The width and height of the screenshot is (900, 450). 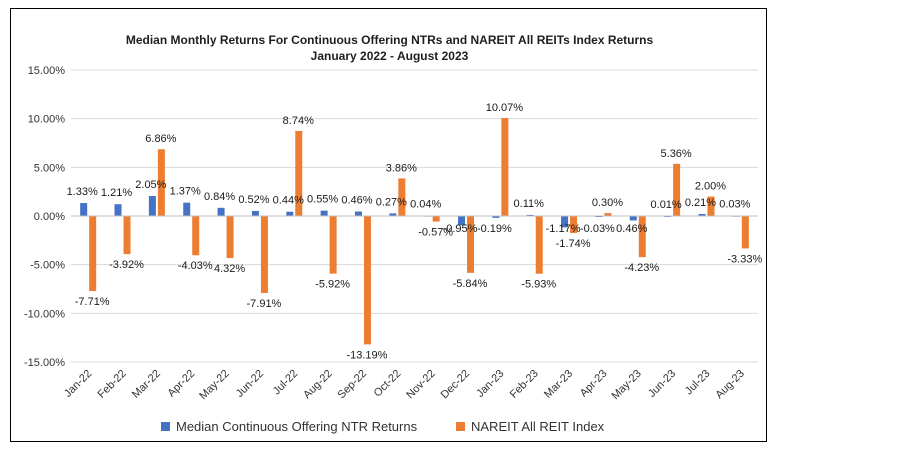 What do you see at coordinates (456, 385) in the screenshot?
I see `x-tick-label: Dec-22` at bounding box center [456, 385].